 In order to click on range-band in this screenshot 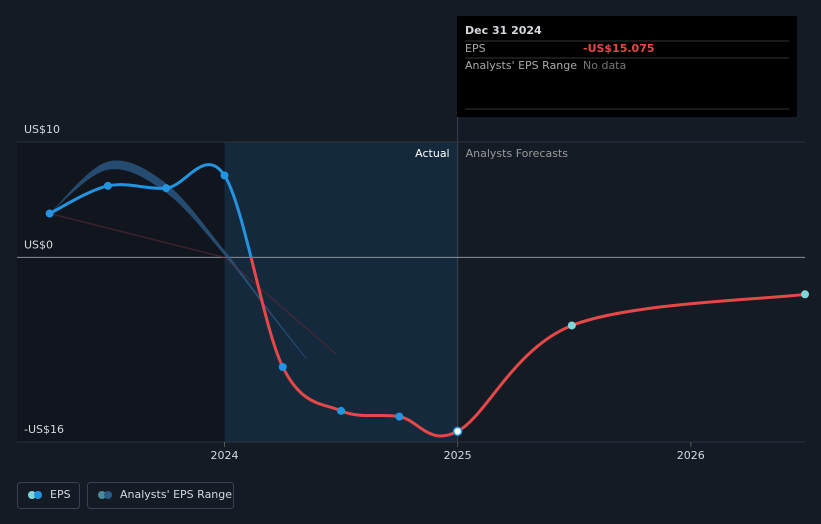, I will do `click(178, 259)`.